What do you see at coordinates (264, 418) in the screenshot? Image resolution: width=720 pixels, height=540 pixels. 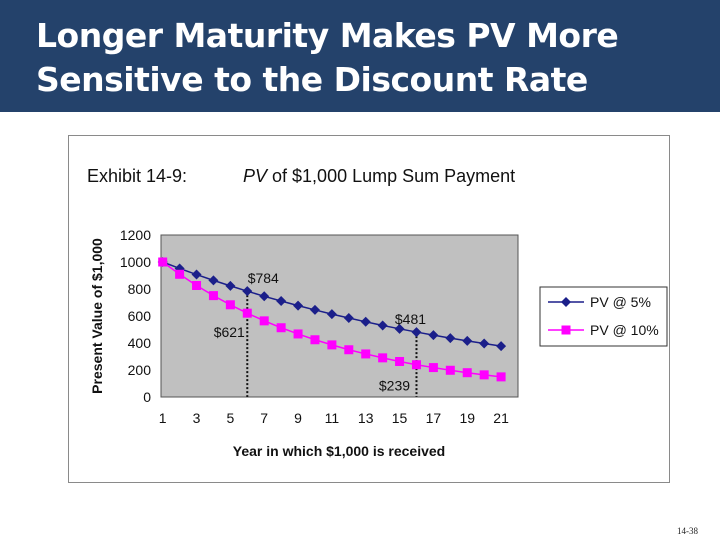 I see `x-tick-label: 7` at bounding box center [264, 418].